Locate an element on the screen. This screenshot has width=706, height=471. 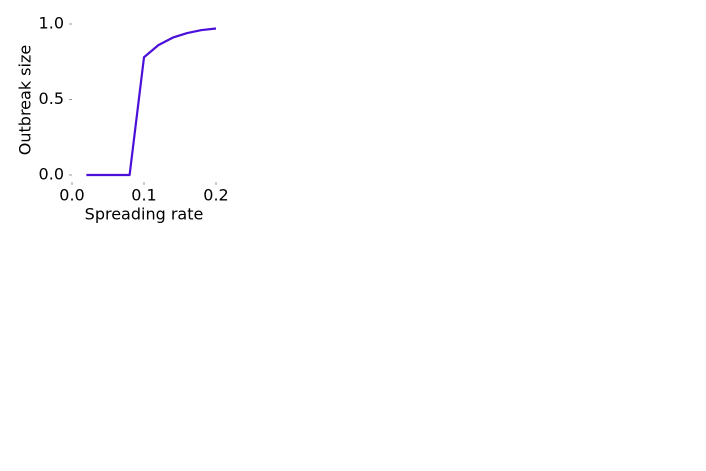
y-tick-label: 0.5 is located at coordinates (51, 98).